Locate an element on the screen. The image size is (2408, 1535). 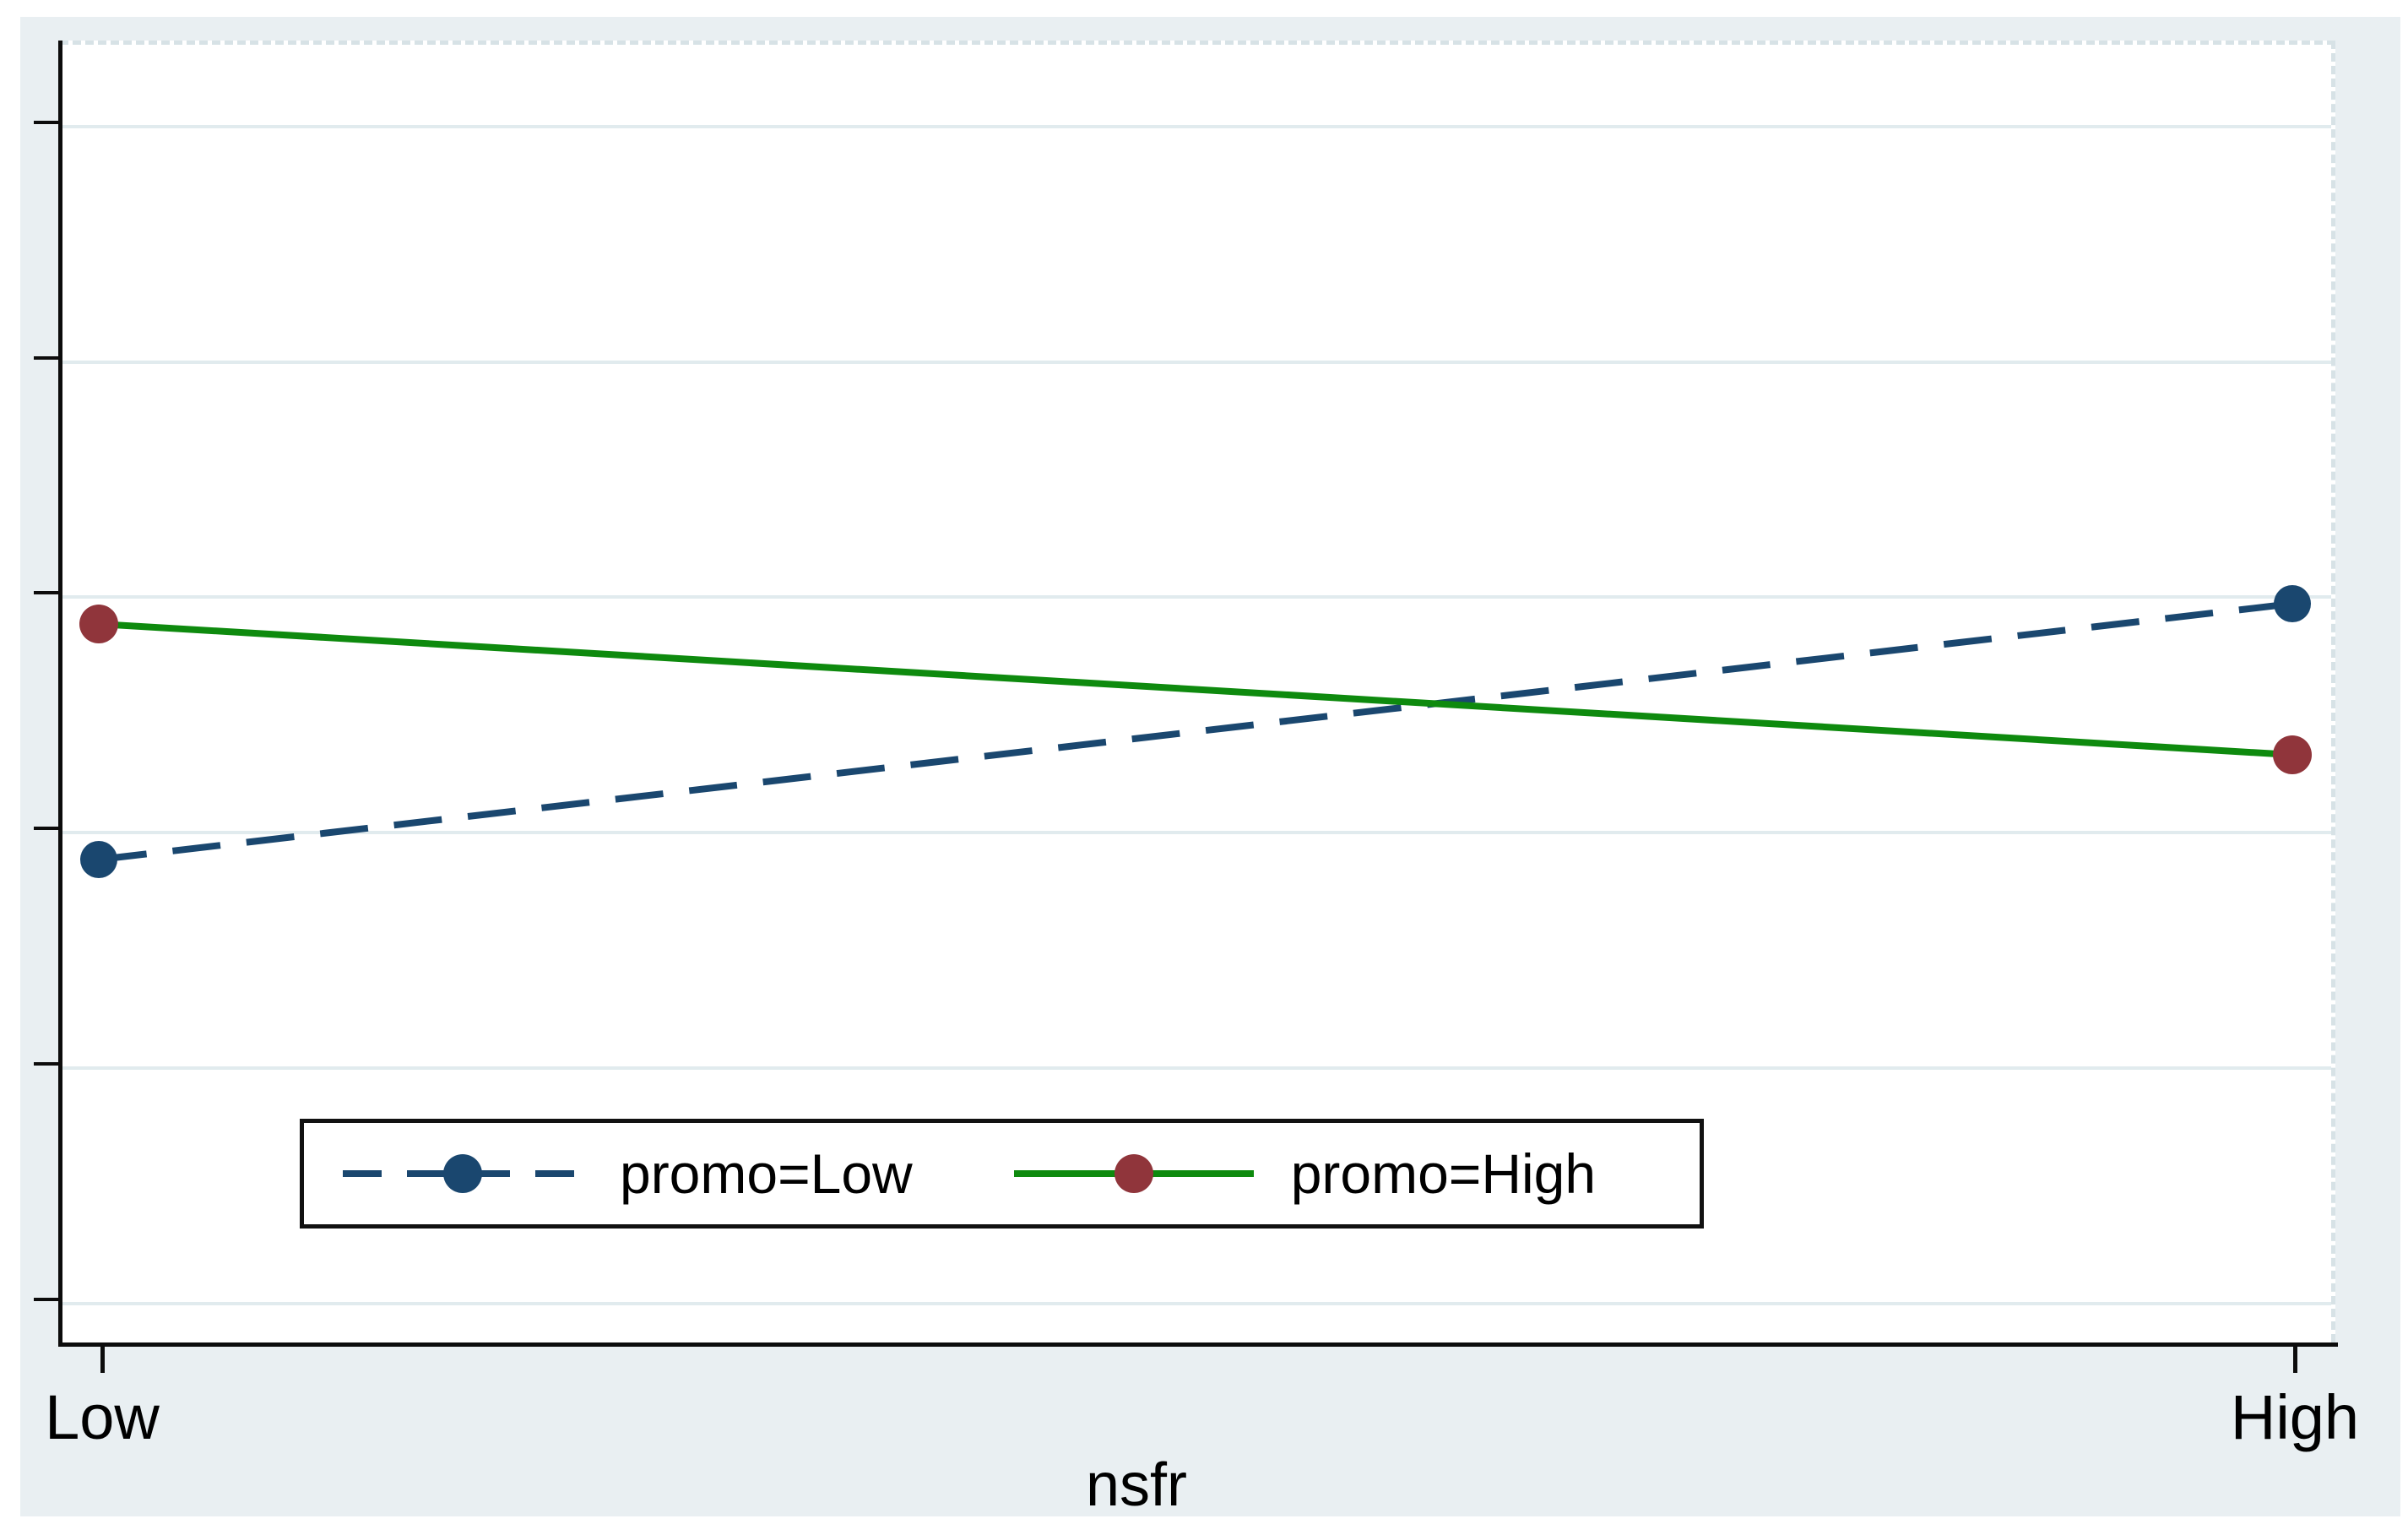
series-line-promo-high is located at coordinates (1195, 689).